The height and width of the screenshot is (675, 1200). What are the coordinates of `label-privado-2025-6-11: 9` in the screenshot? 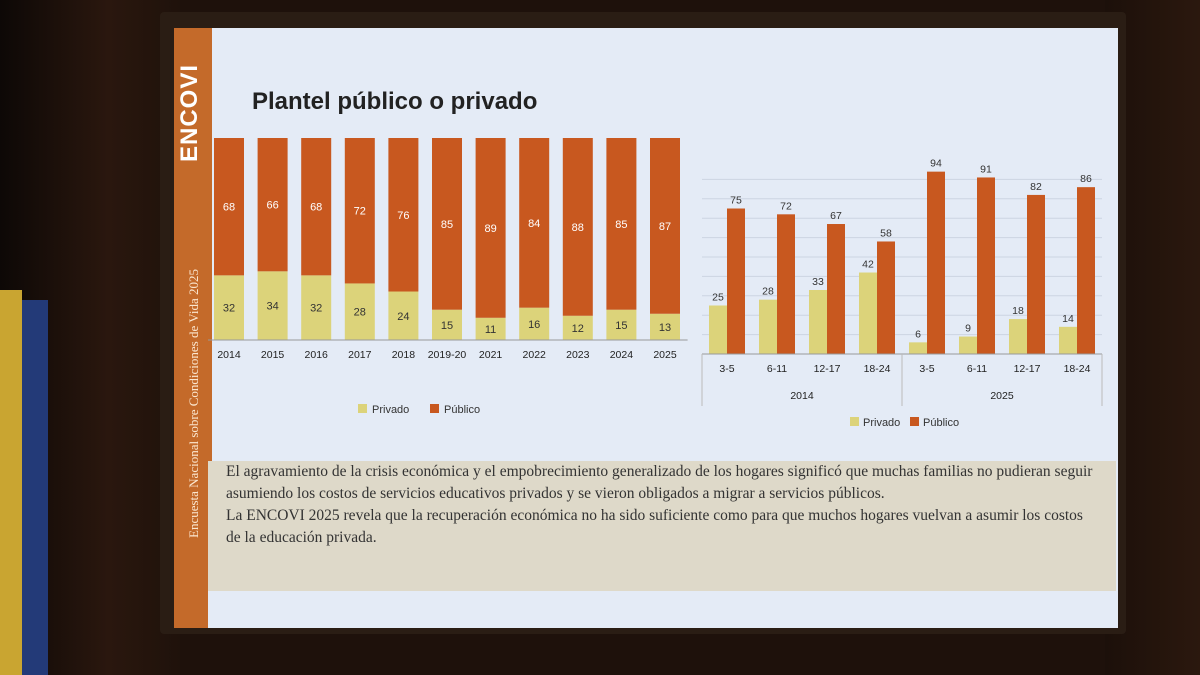 It's located at (968, 329).